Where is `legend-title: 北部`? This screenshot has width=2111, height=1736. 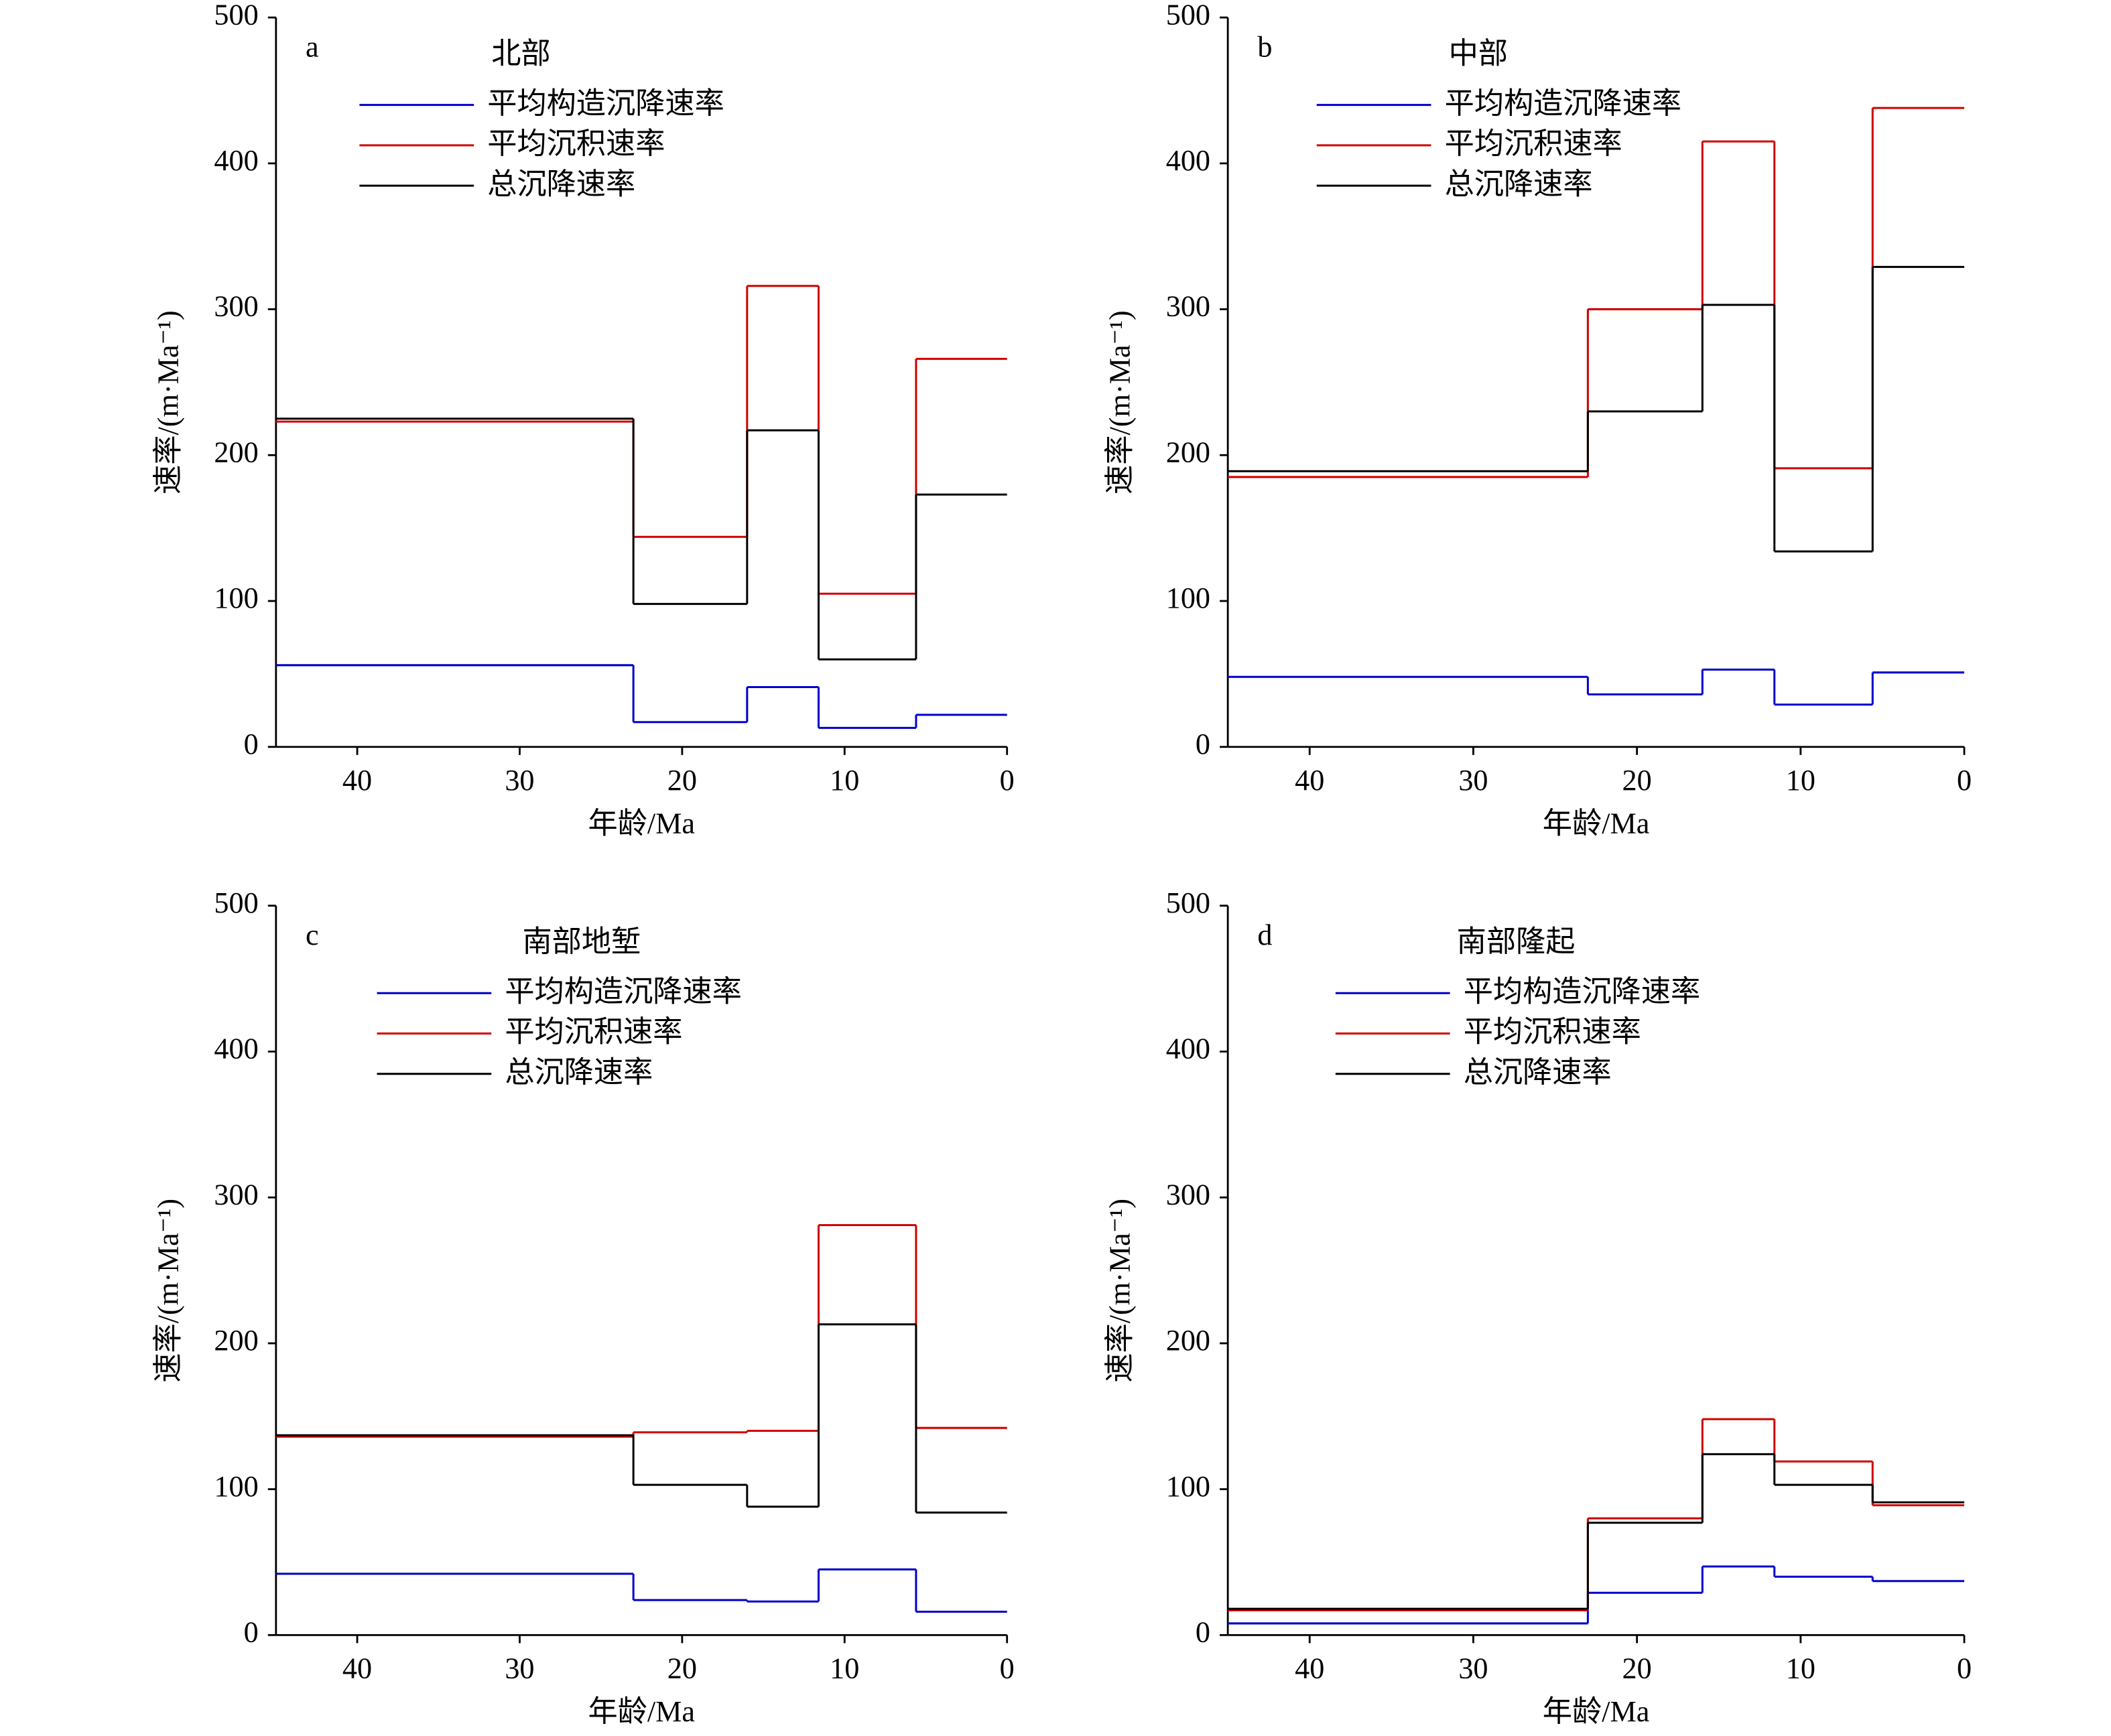
legend-title: 北部 is located at coordinates (520, 54).